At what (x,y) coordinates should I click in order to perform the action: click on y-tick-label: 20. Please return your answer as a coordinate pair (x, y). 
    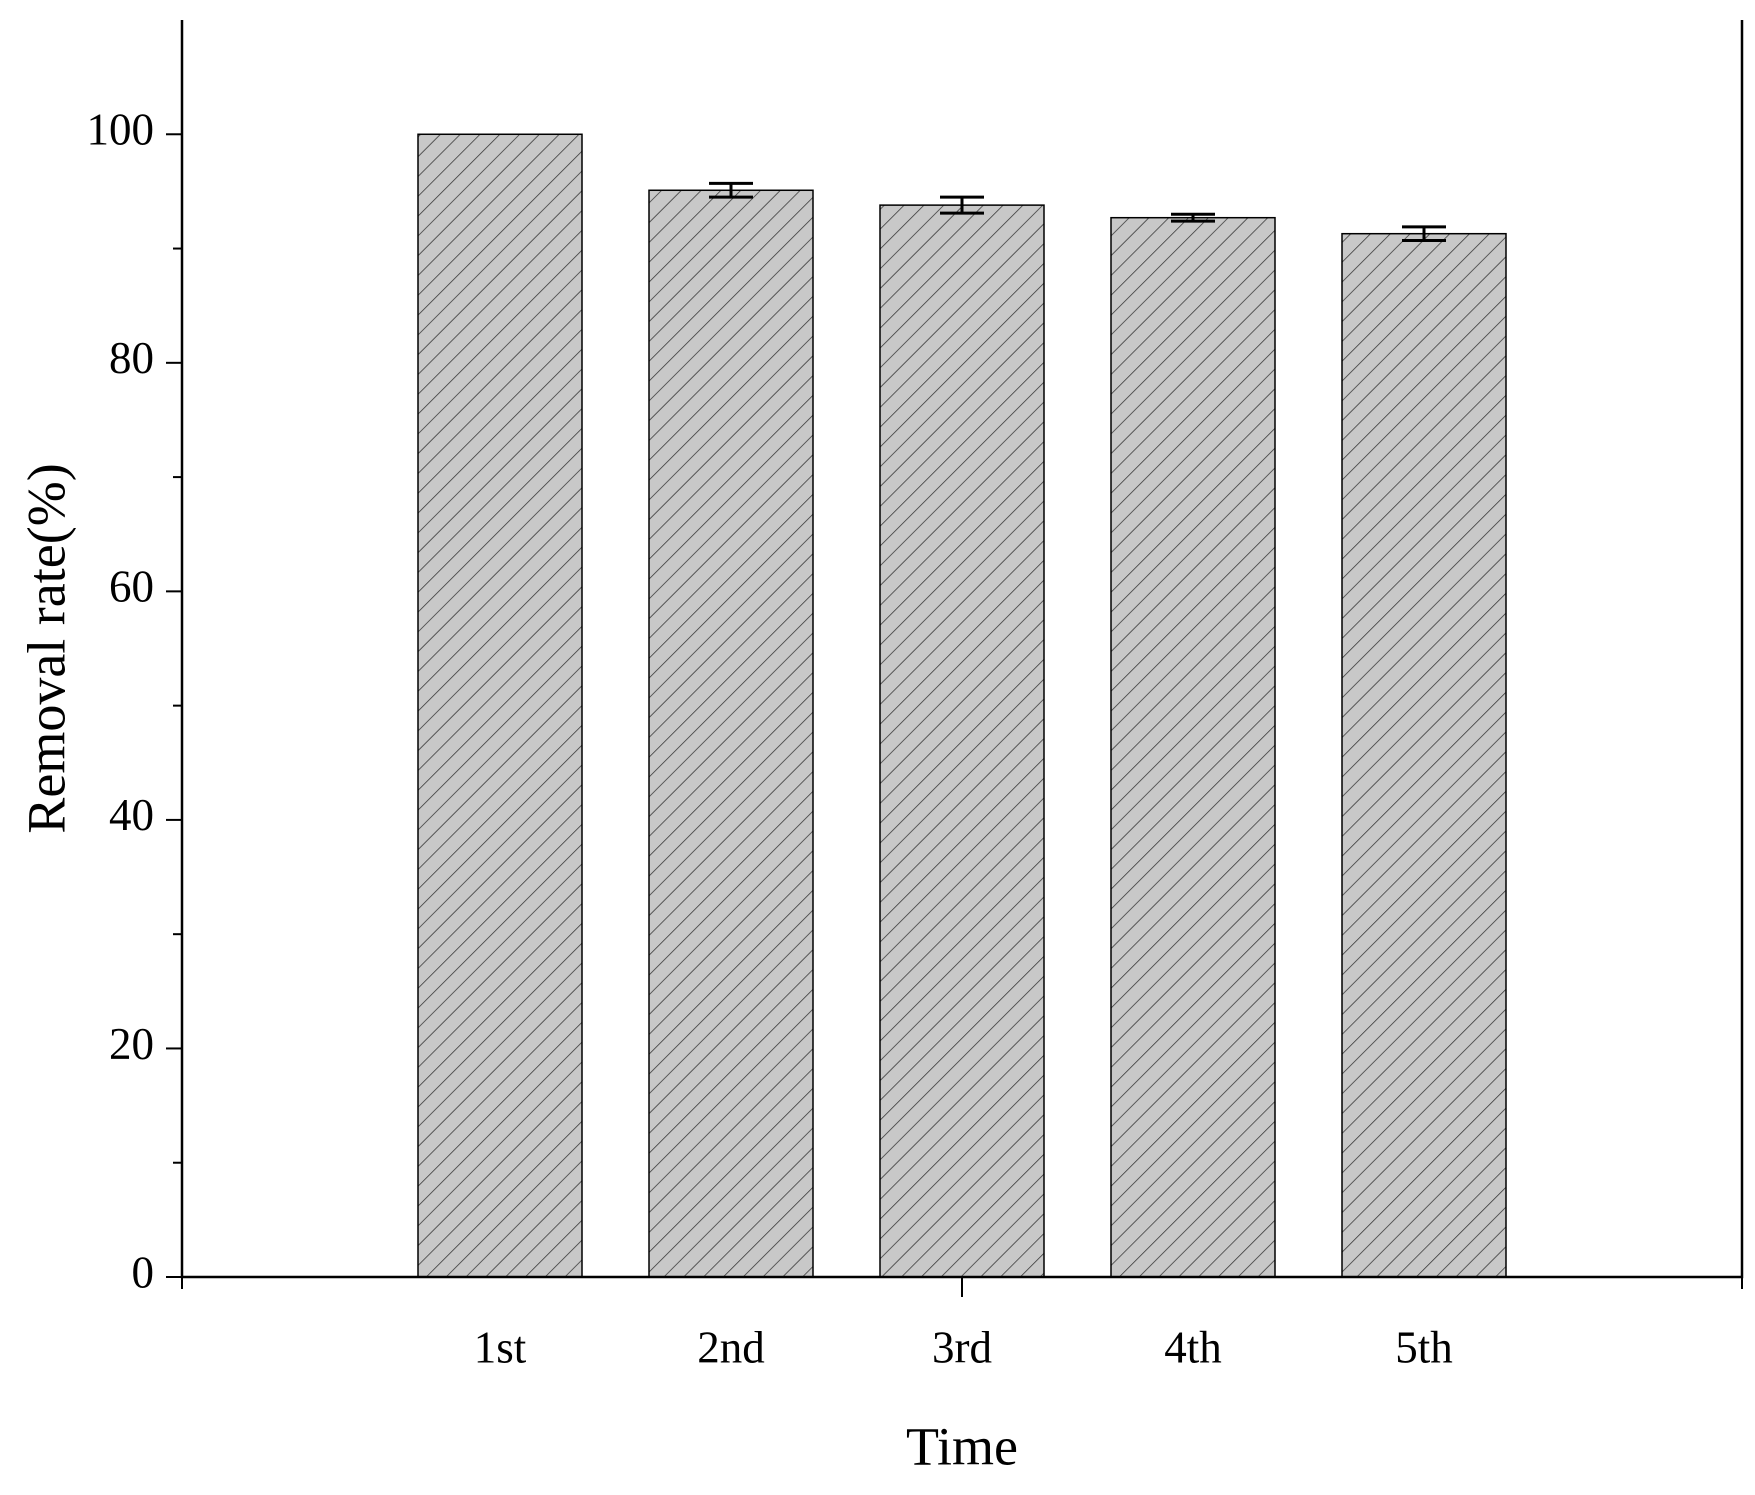
    Looking at the image, I should click on (131, 1044).